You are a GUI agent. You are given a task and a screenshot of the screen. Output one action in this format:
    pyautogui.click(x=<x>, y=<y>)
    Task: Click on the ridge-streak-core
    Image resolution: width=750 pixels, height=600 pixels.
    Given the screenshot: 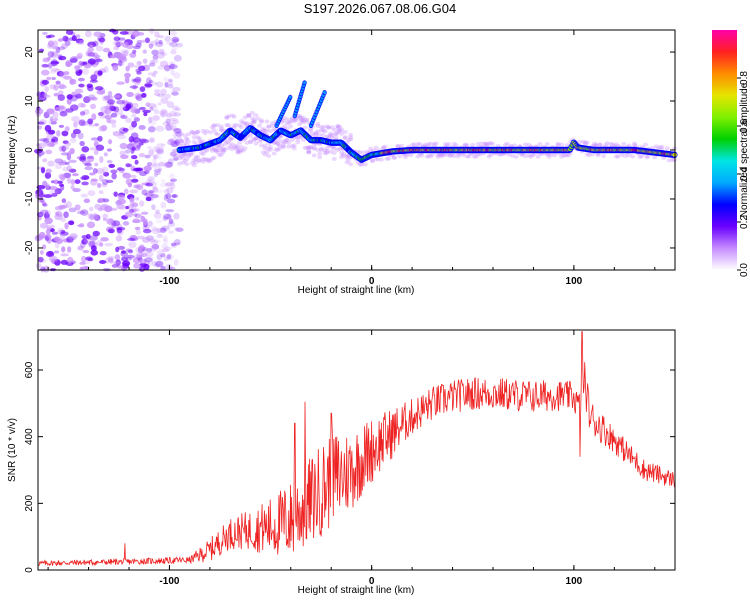 What is the action you would take?
    pyautogui.click(x=304, y=83)
    